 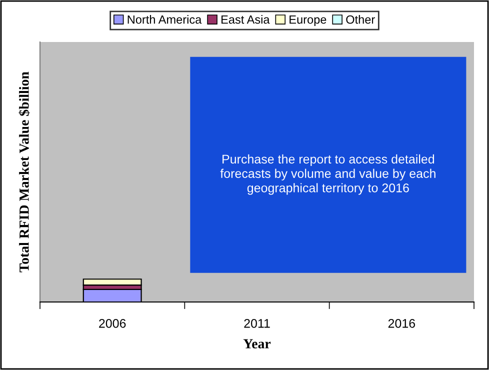 I want to click on x-axis-title: Year, so click(x=257, y=343).